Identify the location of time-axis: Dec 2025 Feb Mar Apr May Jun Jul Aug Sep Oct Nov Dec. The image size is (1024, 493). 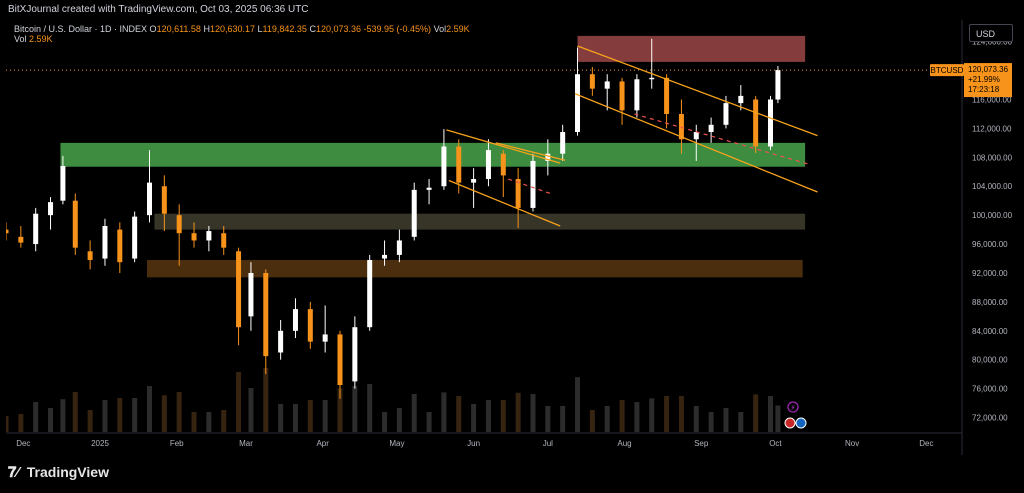
(474, 443).